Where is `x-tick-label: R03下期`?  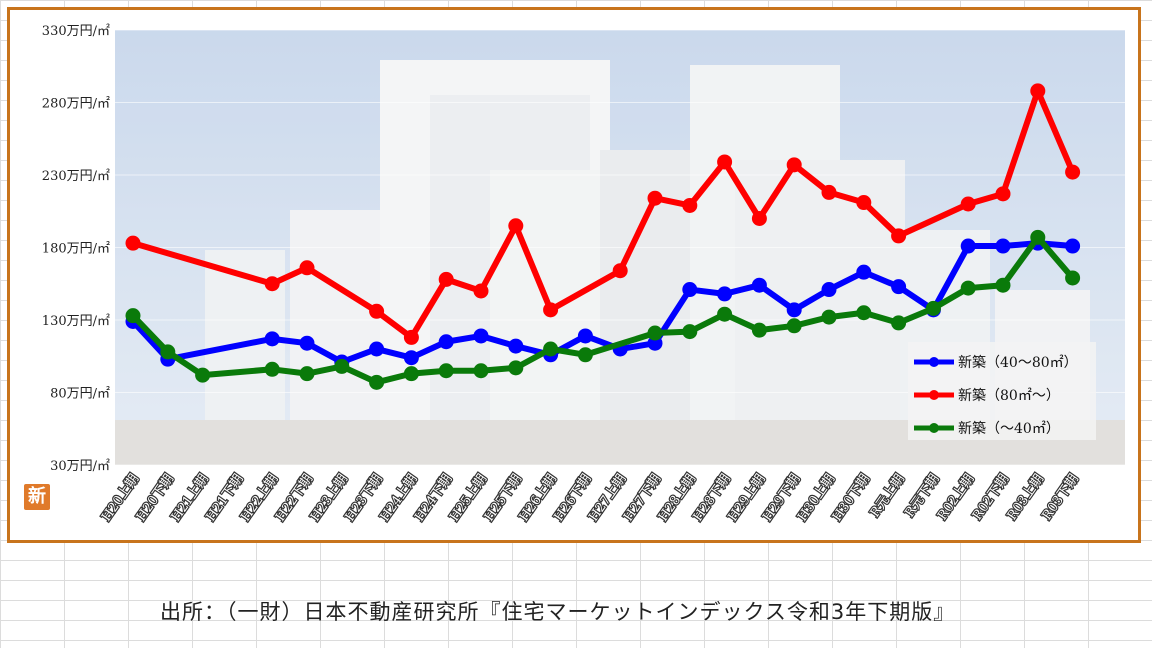 x-tick-label: R03下期 is located at coordinates (1061, 497).